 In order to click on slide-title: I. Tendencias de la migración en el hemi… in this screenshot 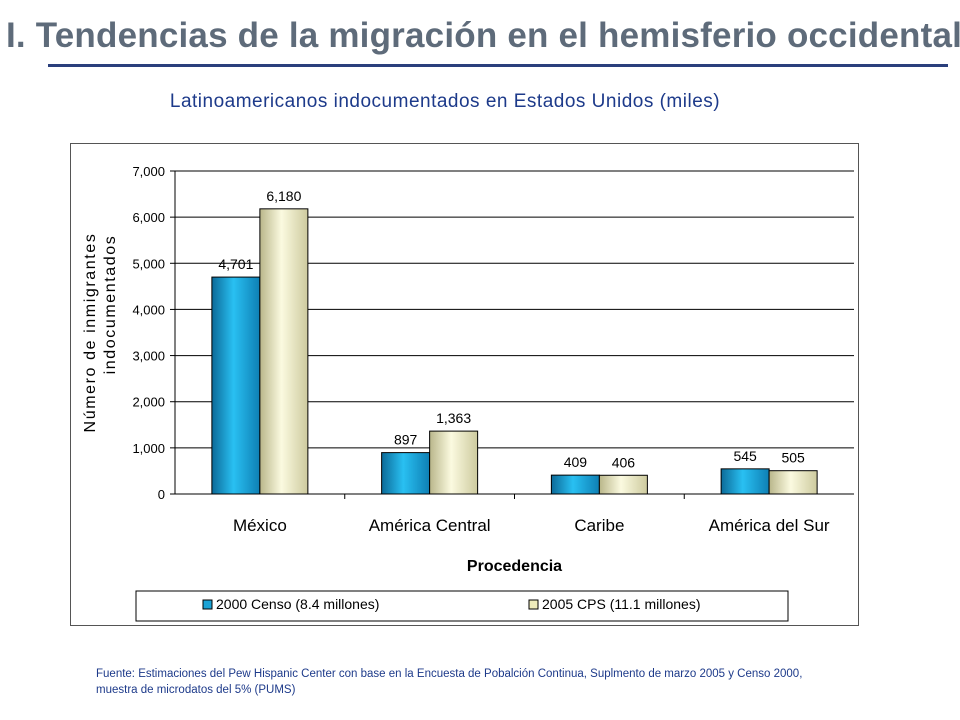, I will do `click(483, 35)`.